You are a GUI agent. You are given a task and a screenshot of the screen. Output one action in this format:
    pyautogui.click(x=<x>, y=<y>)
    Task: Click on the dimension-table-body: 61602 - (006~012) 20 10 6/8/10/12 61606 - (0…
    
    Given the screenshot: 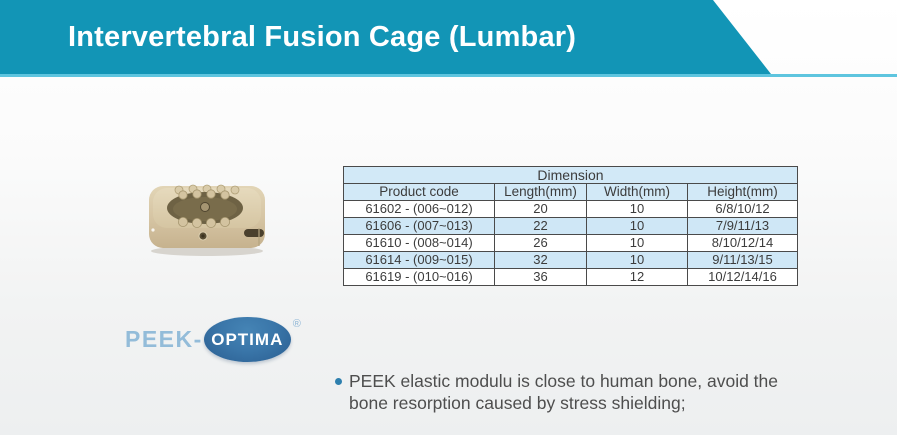 What is the action you would take?
    pyautogui.click(x=570, y=243)
    